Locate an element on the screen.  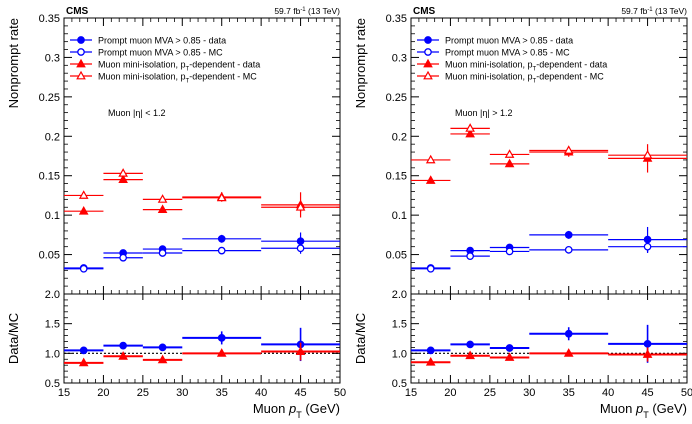
x-tick-label: 45 is located at coordinates (647, 393).